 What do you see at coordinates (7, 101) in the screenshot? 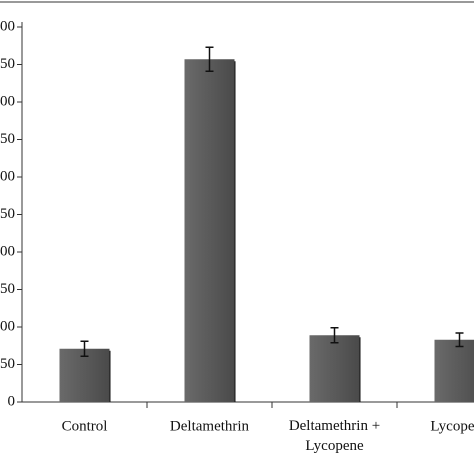
I see `y-tick-label: 400` at bounding box center [7, 101].